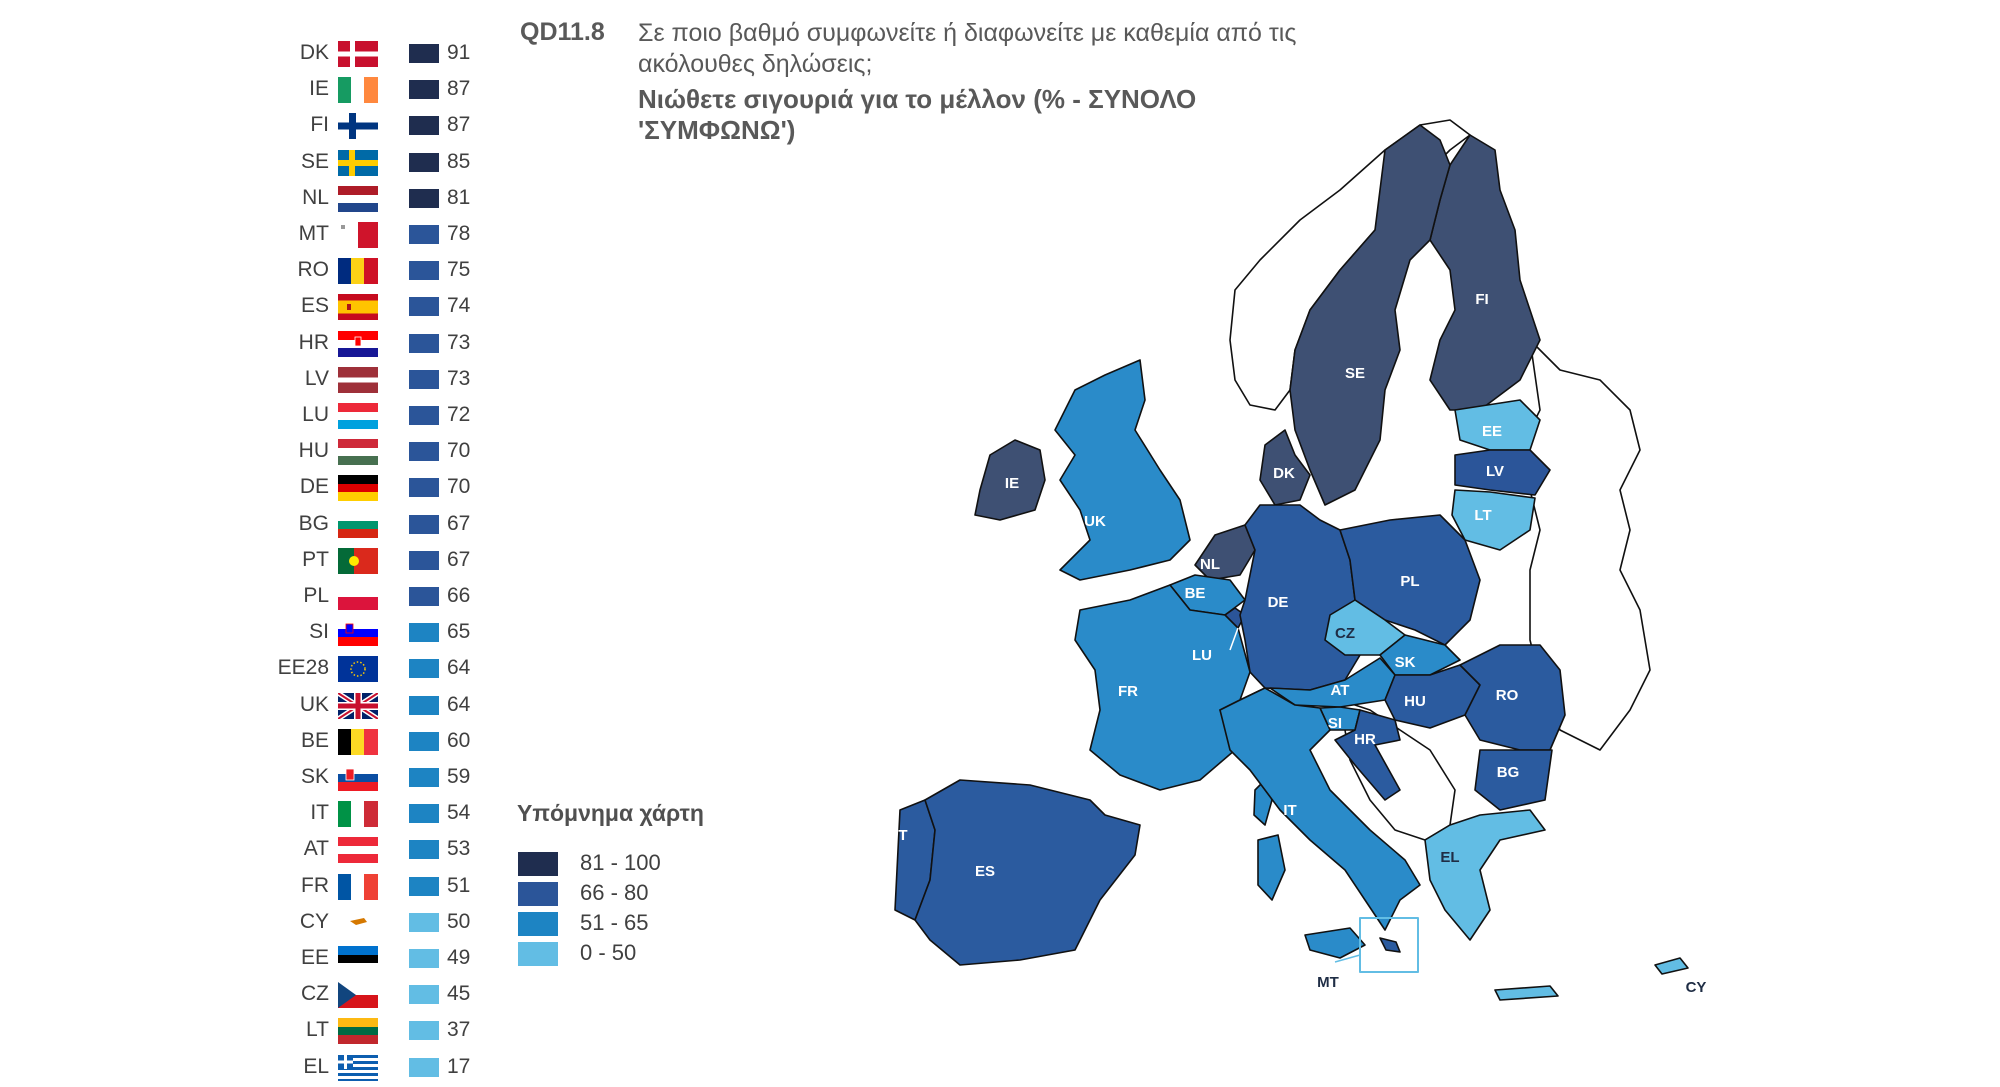 The image size is (2000, 1087). I want to click on map-label-hr: HR, so click(1365, 739).